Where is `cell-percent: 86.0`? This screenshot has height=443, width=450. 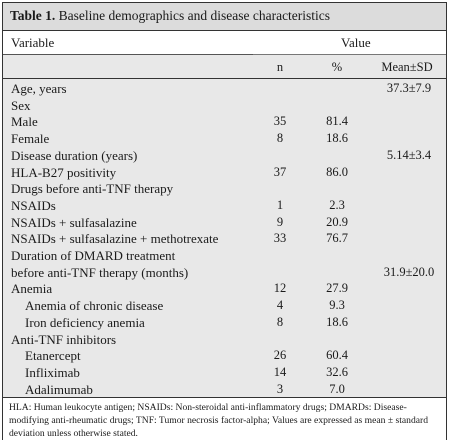
cell-percent: 86.0 is located at coordinates (337, 171).